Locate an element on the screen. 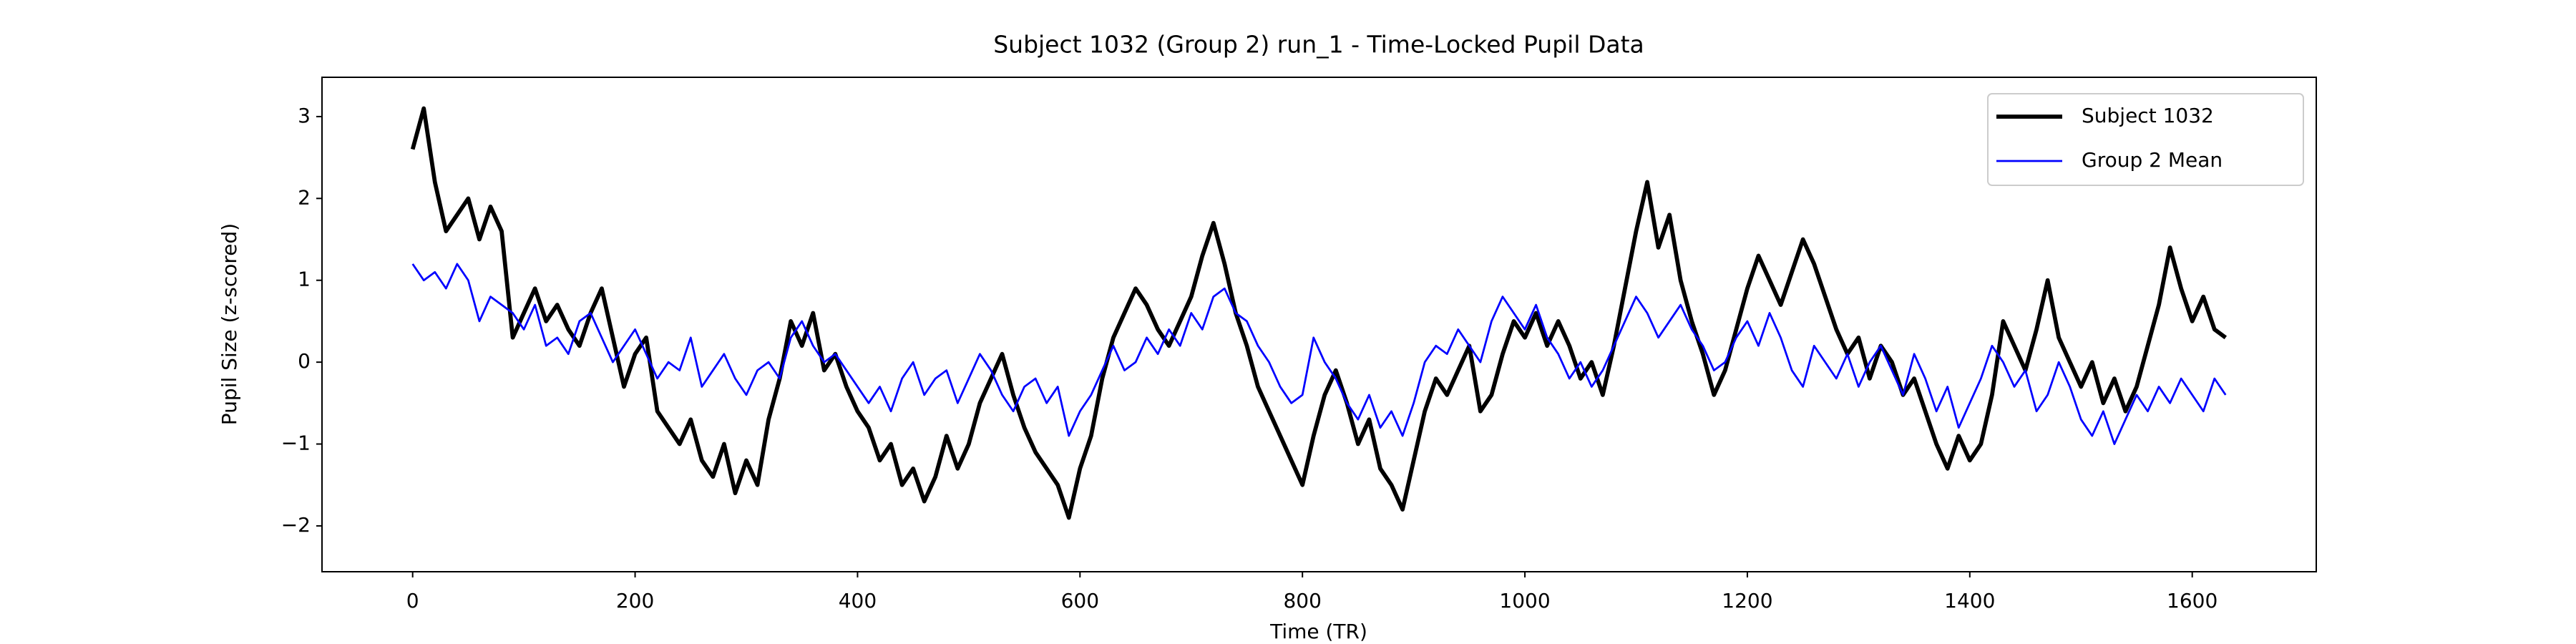 The height and width of the screenshot is (644, 2576). x-tick-label: 400 is located at coordinates (858, 601).